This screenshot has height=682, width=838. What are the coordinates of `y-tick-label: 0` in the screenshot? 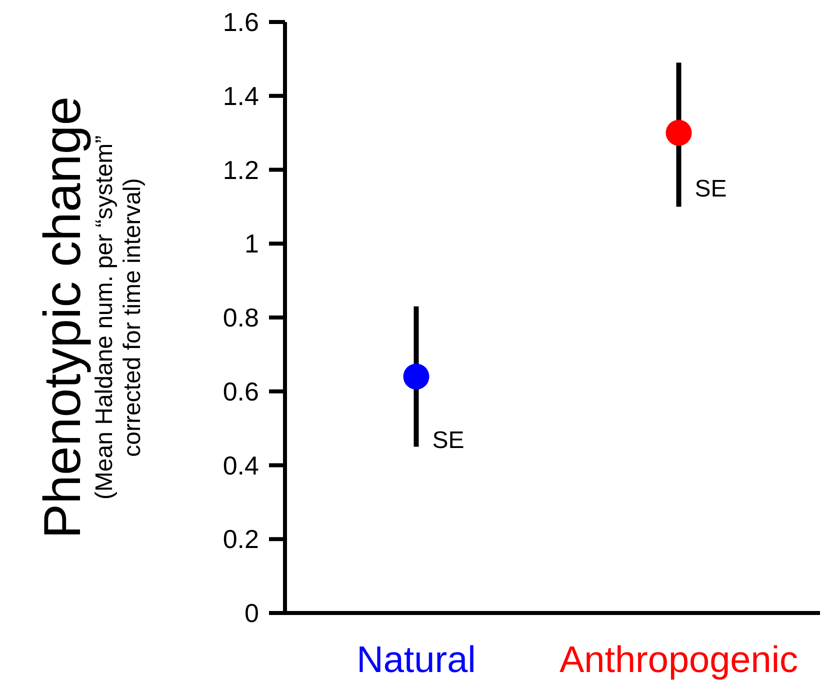 It's located at (251, 613).